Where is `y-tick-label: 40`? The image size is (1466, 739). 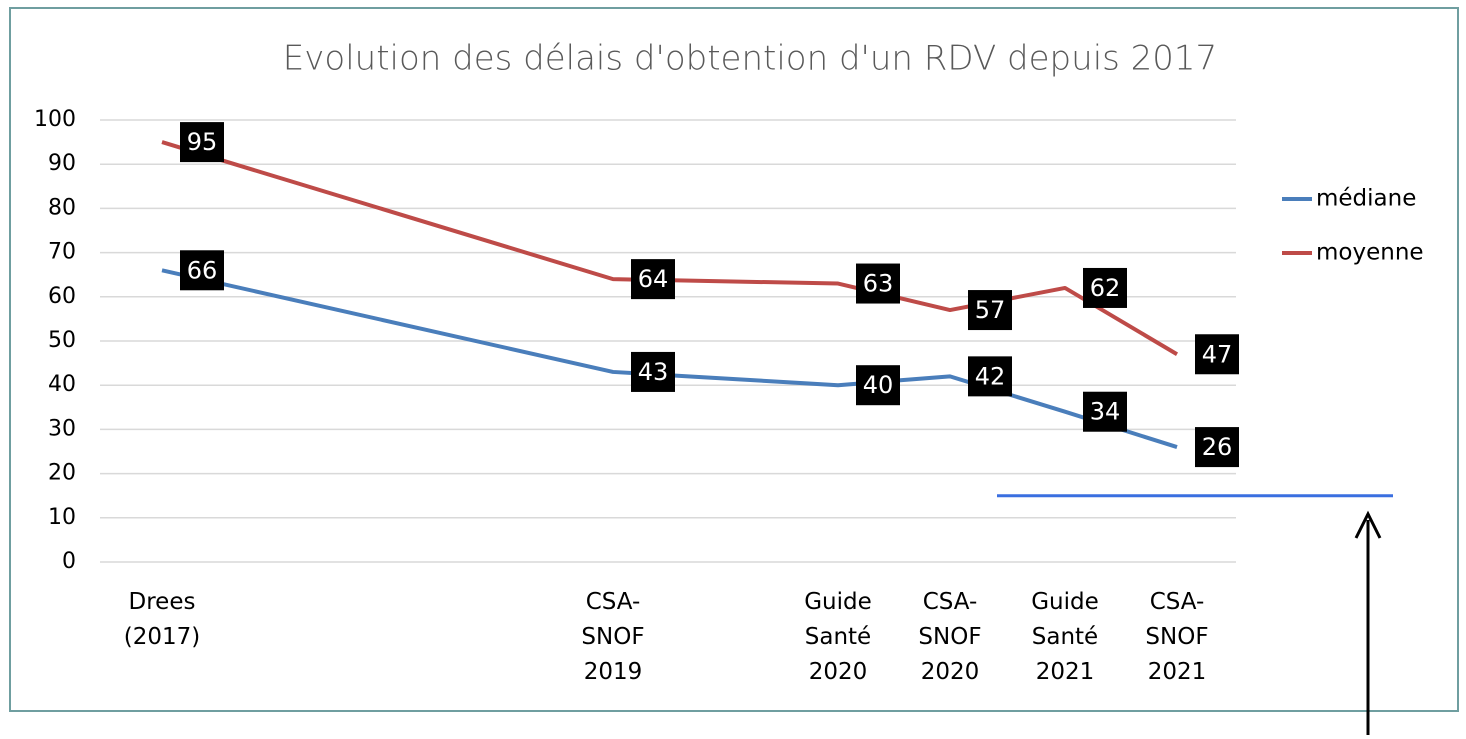 y-tick-label: 40 is located at coordinates (62, 384).